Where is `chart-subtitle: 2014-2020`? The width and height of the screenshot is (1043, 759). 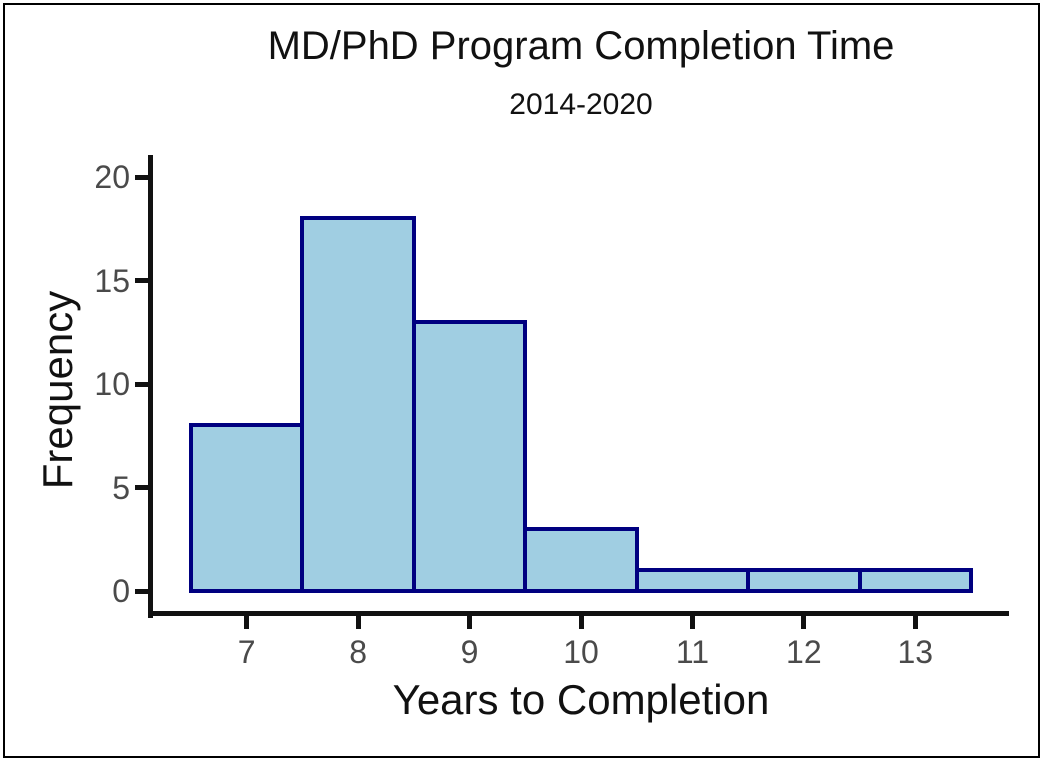 chart-subtitle: 2014-2020 is located at coordinates (581, 104).